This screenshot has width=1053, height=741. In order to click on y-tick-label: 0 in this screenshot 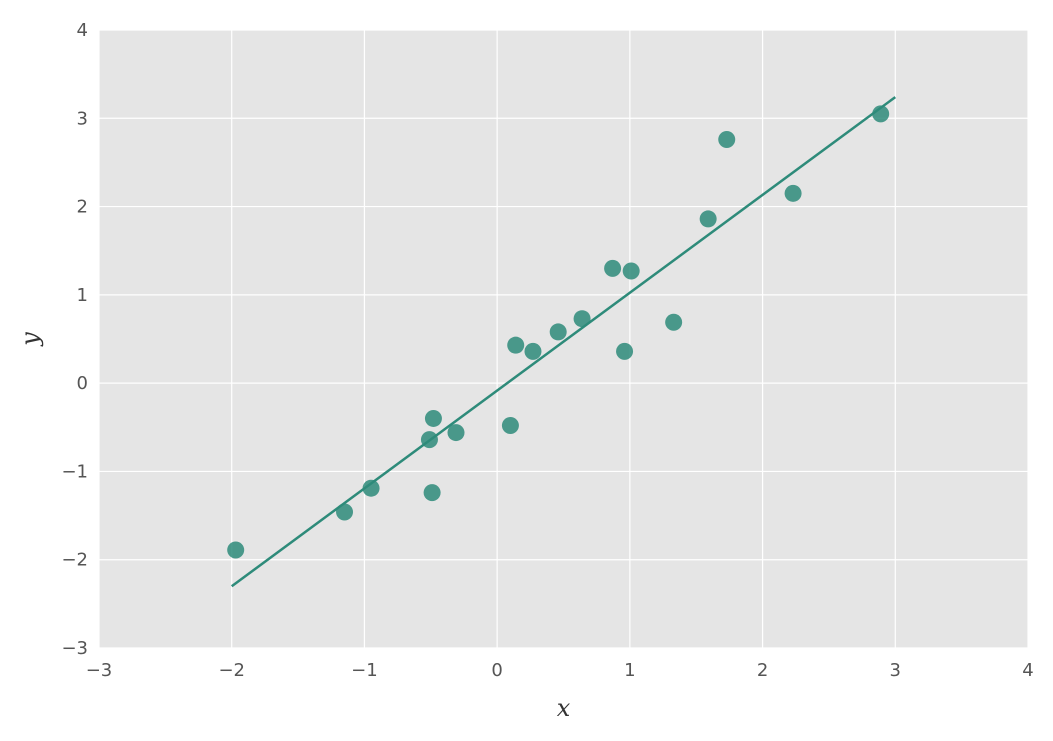, I will do `click(82, 383)`.